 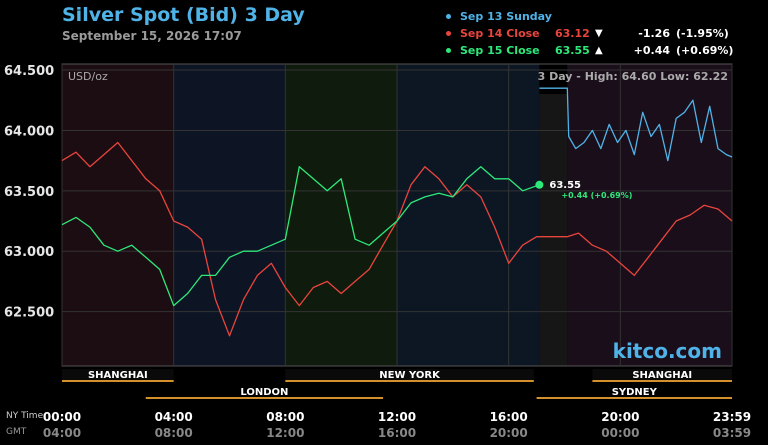 What do you see at coordinates (29, 313) in the screenshot?
I see `y-tick-label: 62.500` at bounding box center [29, 313].